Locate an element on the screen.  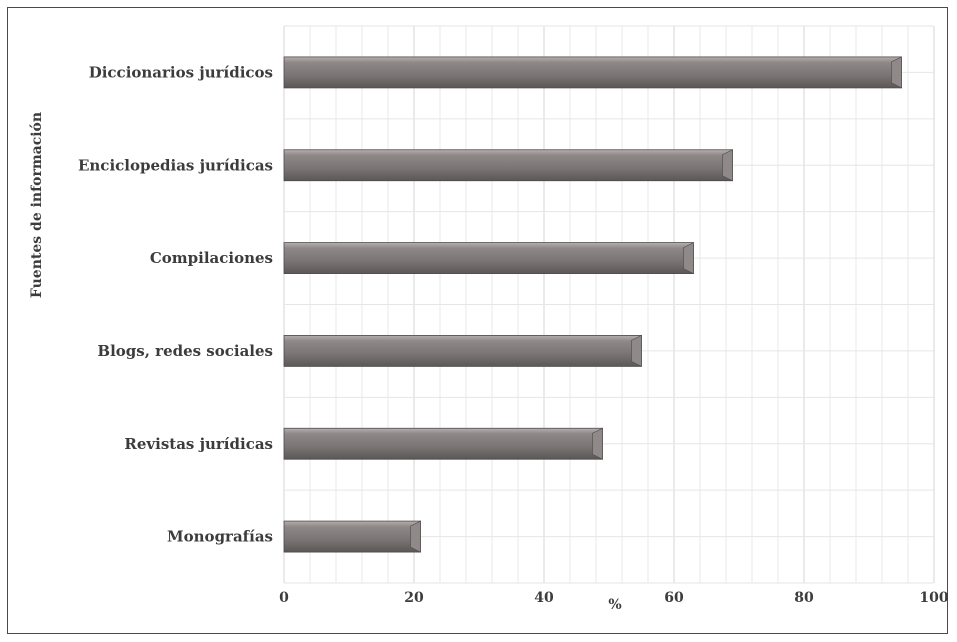
category-label: Compilaciones is located at coordinates (211, 258).